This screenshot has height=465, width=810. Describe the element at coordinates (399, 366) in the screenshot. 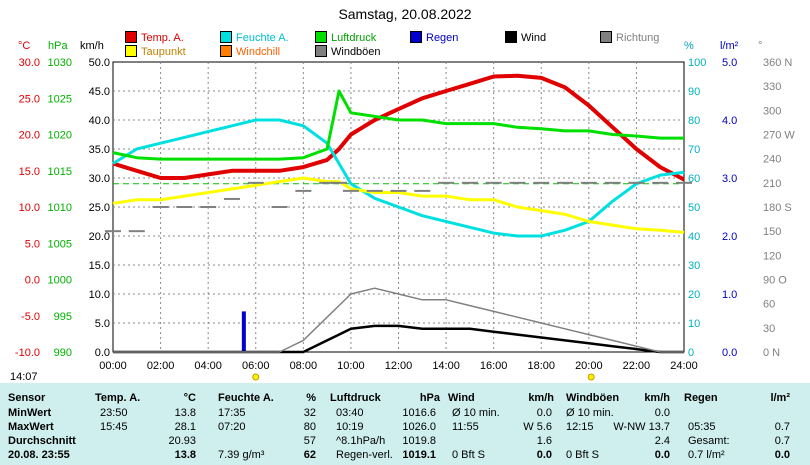

I see `x-tick-label: 12:00` at that location.